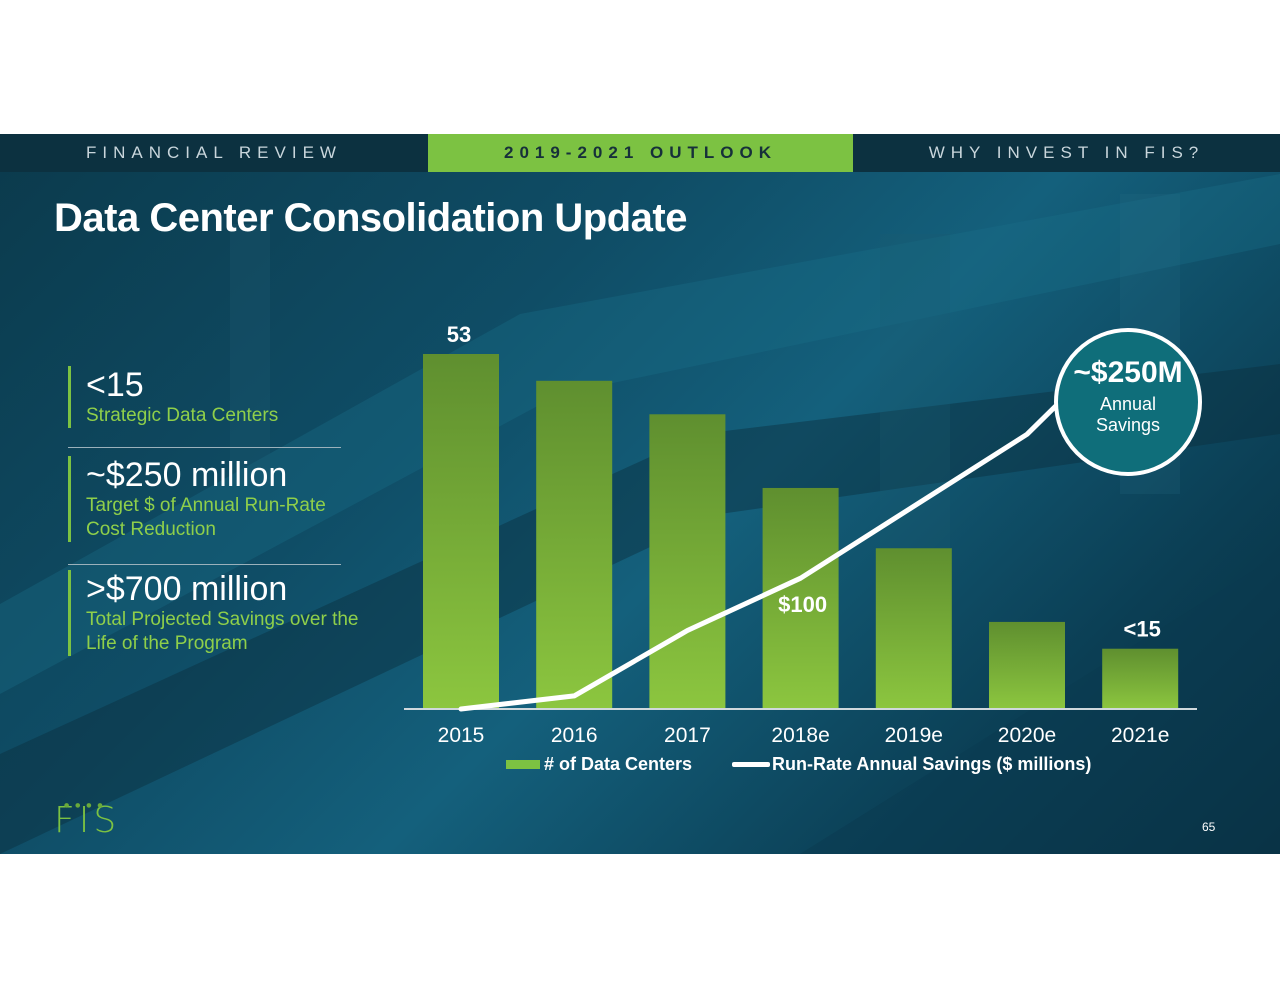  What do you see at coordinates (84, 805) in the screenshot?
I see `logo-dots: ● ● ● ●` at bounding box center [84, 805].